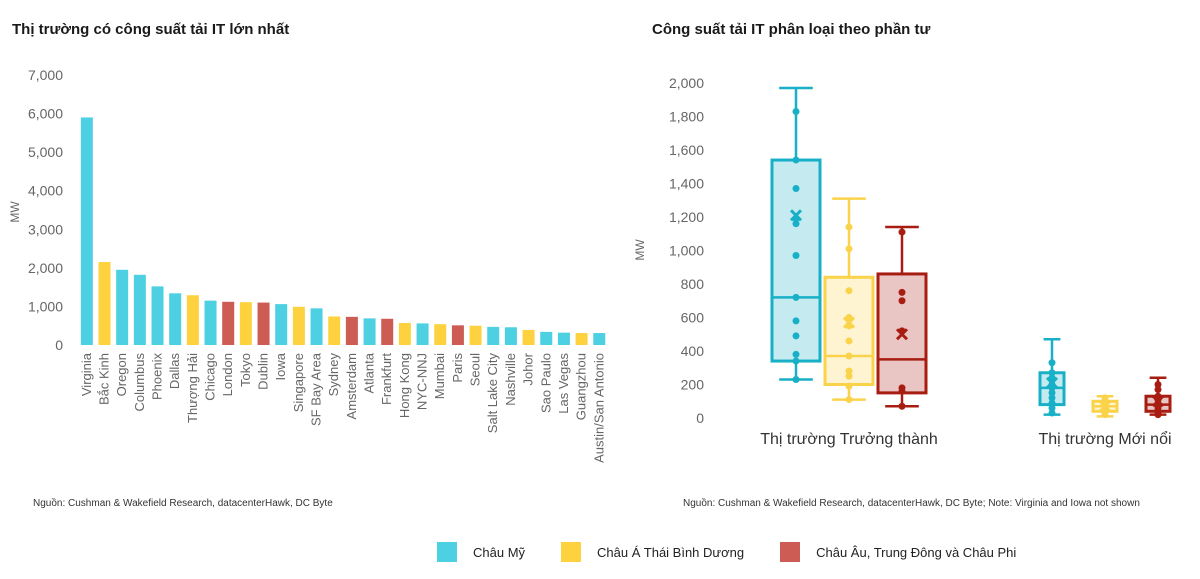 This screenshot has width=1200, height=579. Describe the element at coordinates (15, 212) in the screenshot. I see `y-axis-label: MW` at that location.